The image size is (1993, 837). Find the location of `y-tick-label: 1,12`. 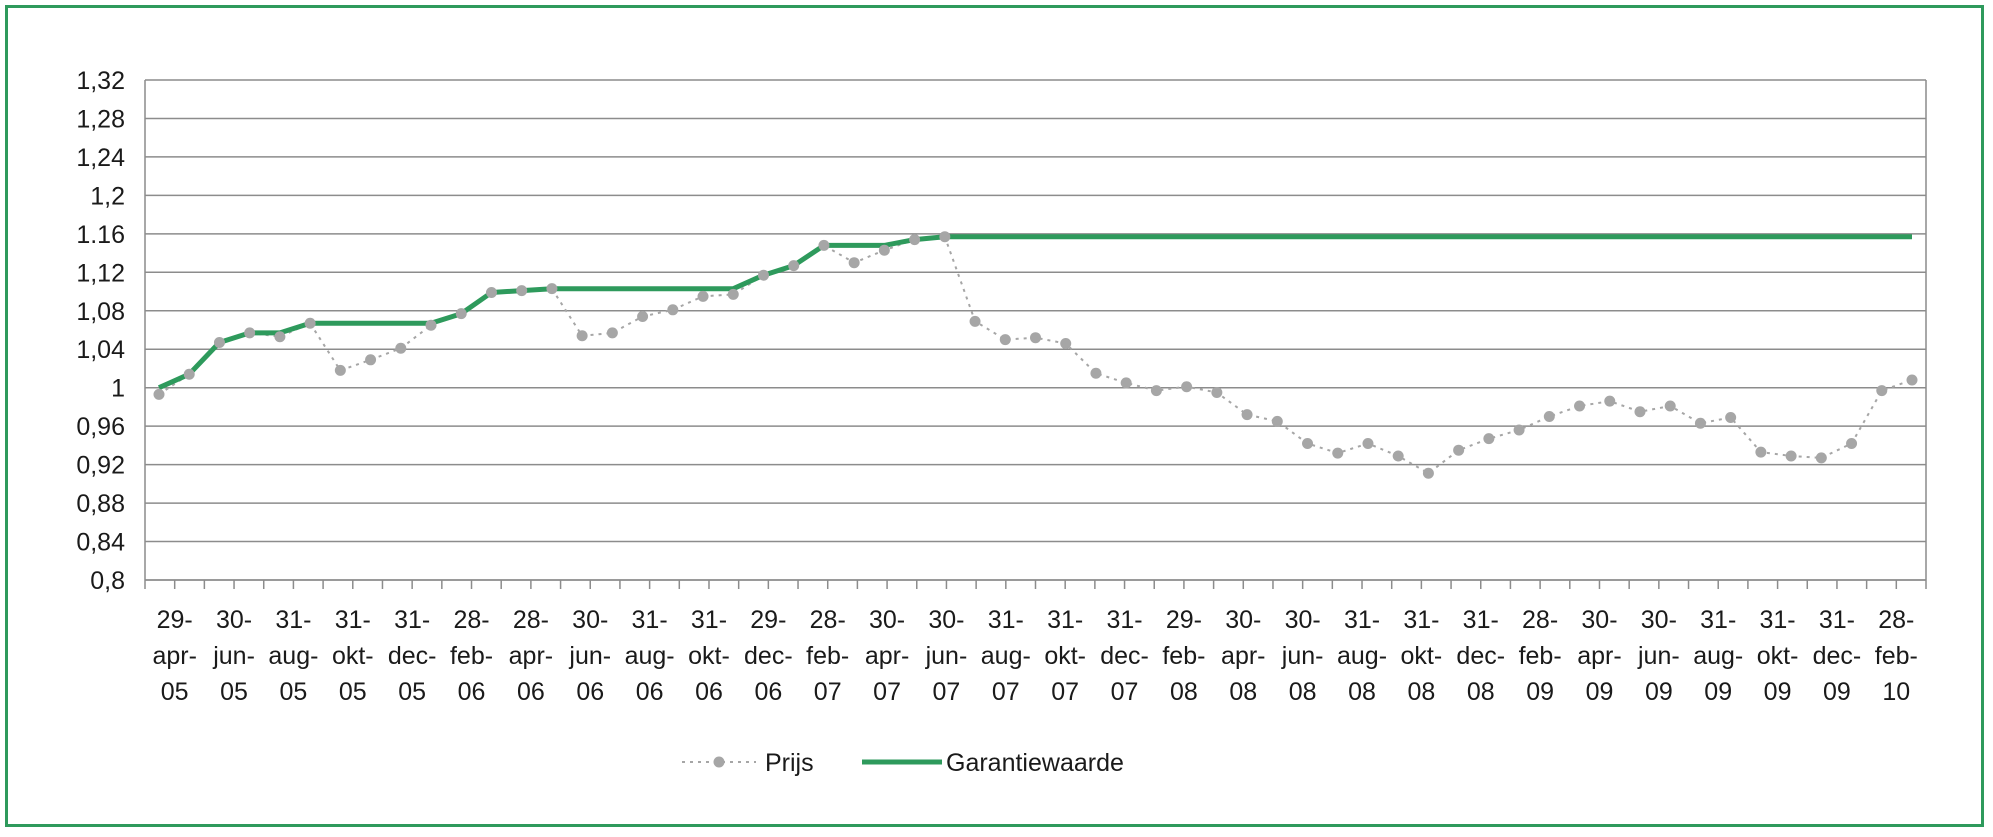

y-tick-label: 1,12 is located at coordinates (100, 273).